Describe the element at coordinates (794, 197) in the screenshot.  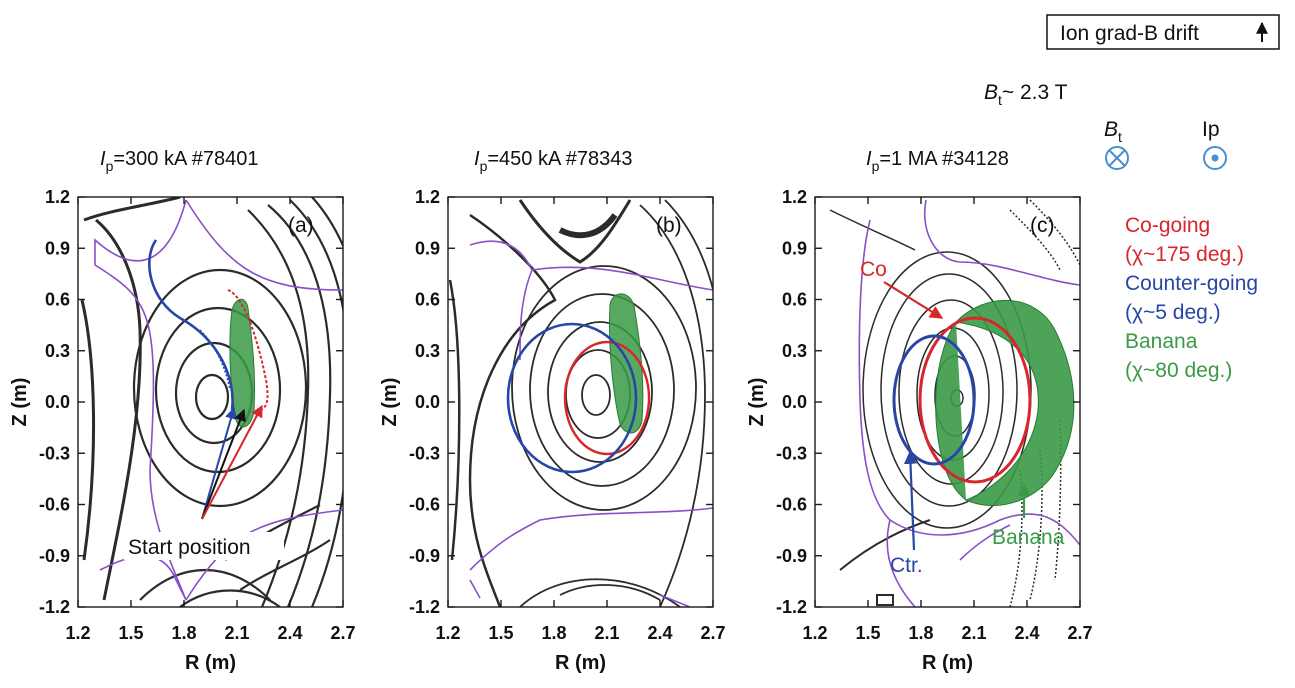
I see `panel-c-ytick-label: 1.2` at that location.